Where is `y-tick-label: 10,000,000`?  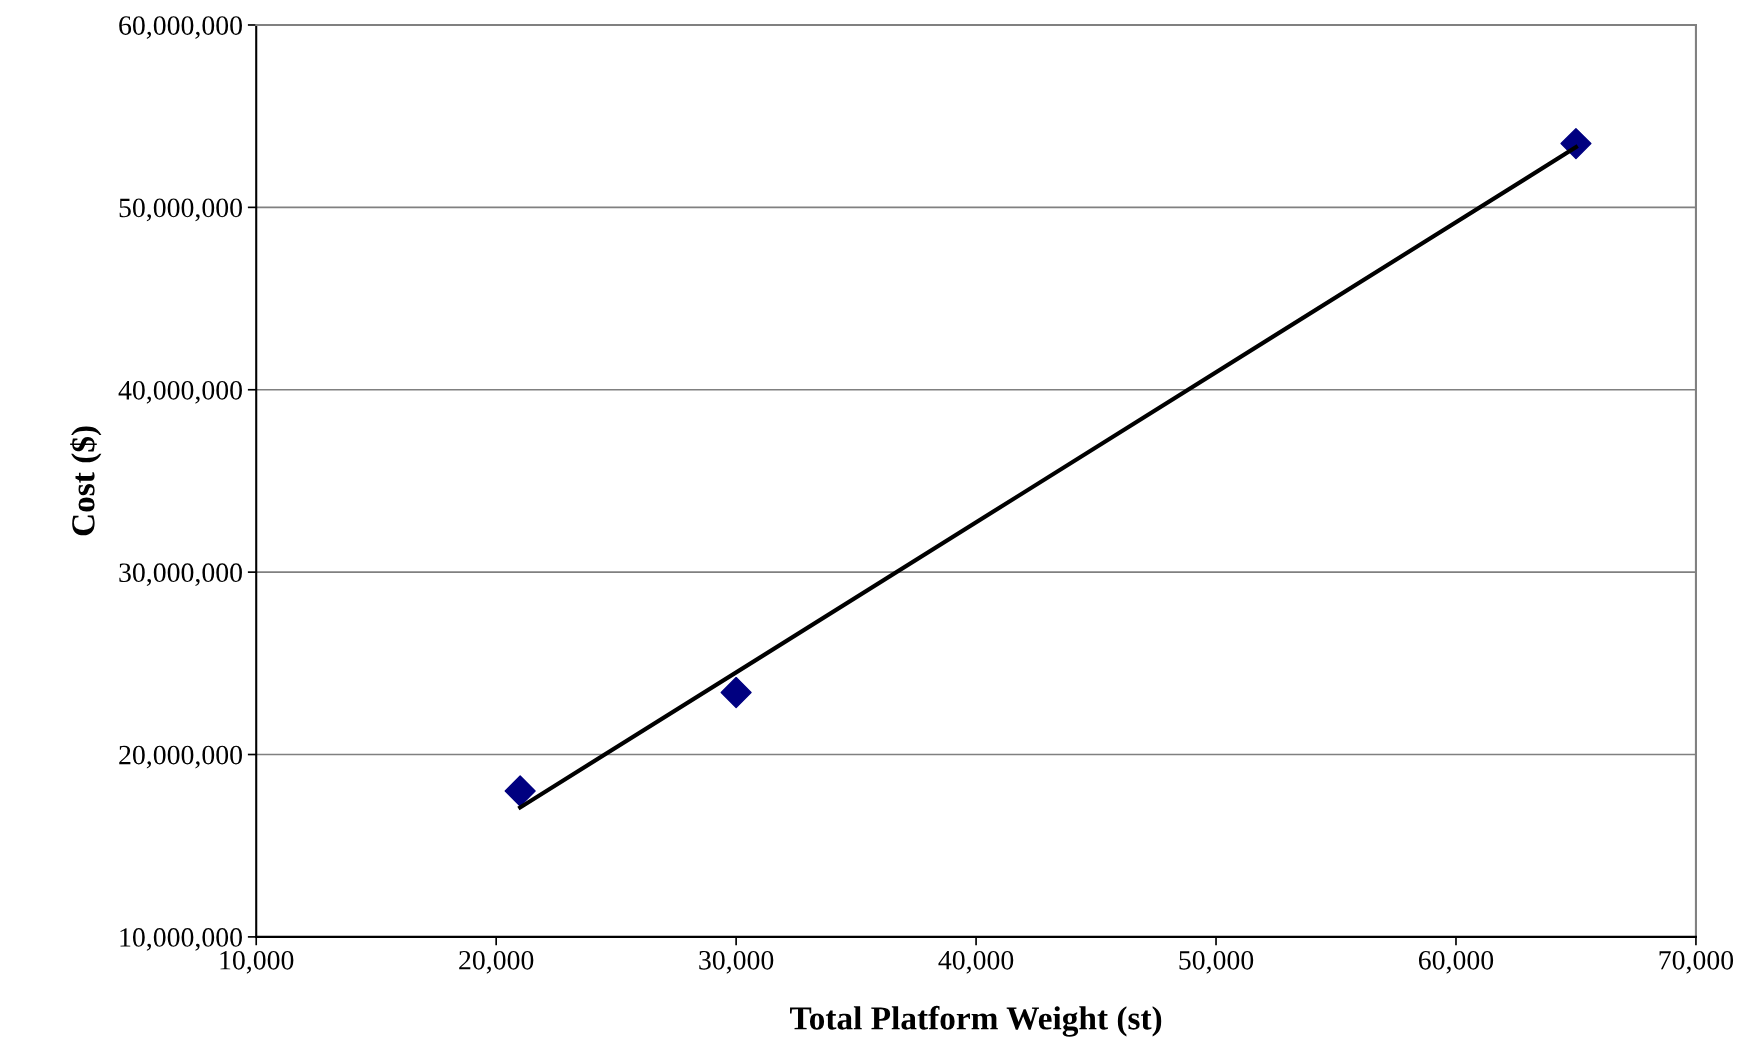
y-tick-label: 10,000,000 is located at coordinates (181, 939).